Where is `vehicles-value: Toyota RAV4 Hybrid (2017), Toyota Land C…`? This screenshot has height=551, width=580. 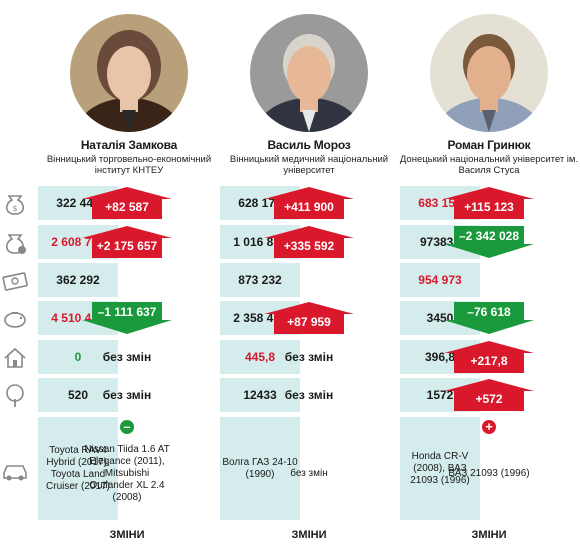
vehicles-value: Toyota RAV4 Hybrid (2017), Toyota Land C… is located at coordinates (78, 468).